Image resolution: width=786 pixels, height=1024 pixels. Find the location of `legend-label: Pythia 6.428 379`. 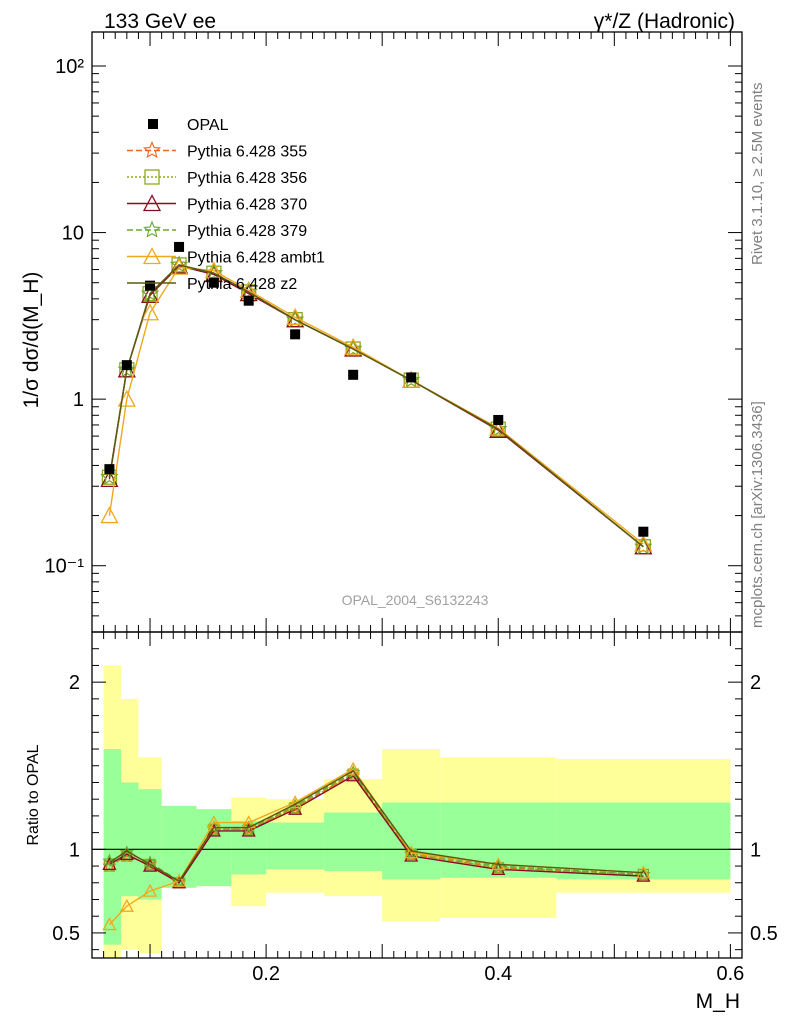

legend-label: Pythia 6.428 379 is located at coordinates (247, 231).